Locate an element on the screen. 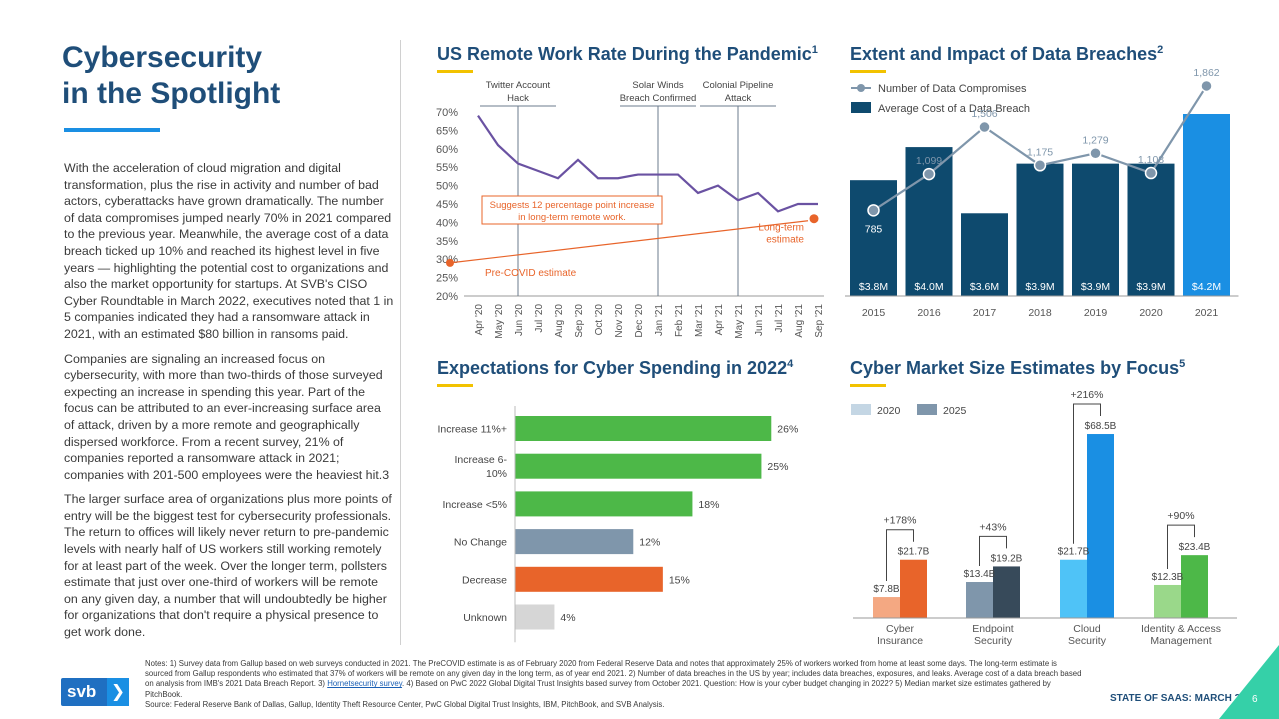 The image size is (1279, 719). growth-label: +178% is located at coordinates (900, 521).